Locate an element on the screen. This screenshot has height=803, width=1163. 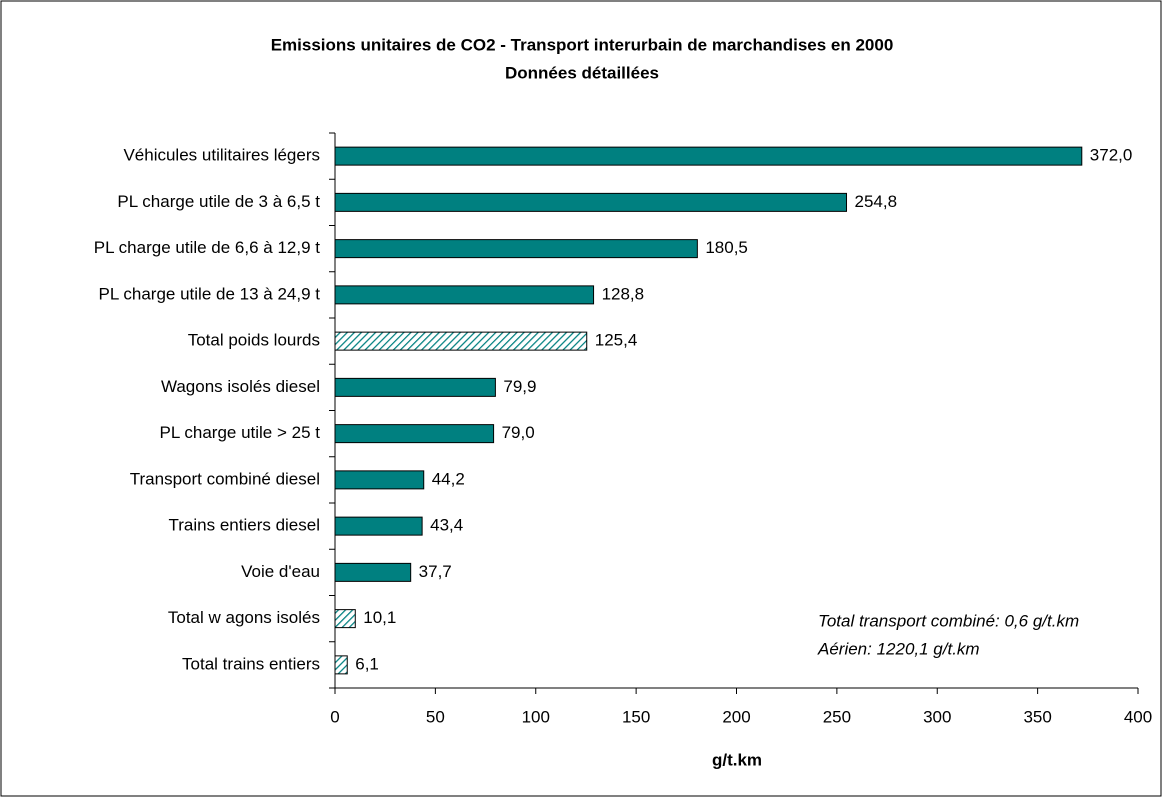
annotation: Total transport combiné: 0,6 g/t.km is located at coordinates (948, 620).